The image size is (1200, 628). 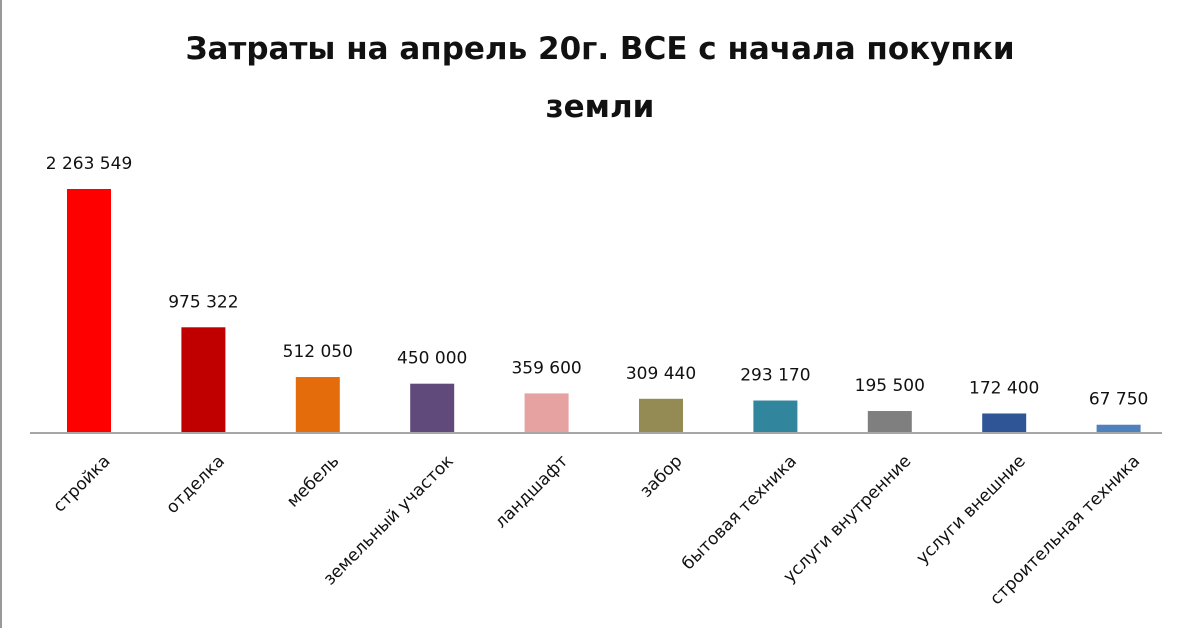 What do you see at coordinates (546, 368) in the screenshot?
I see `data-label: 359 600` at bounding box center [546, 368].